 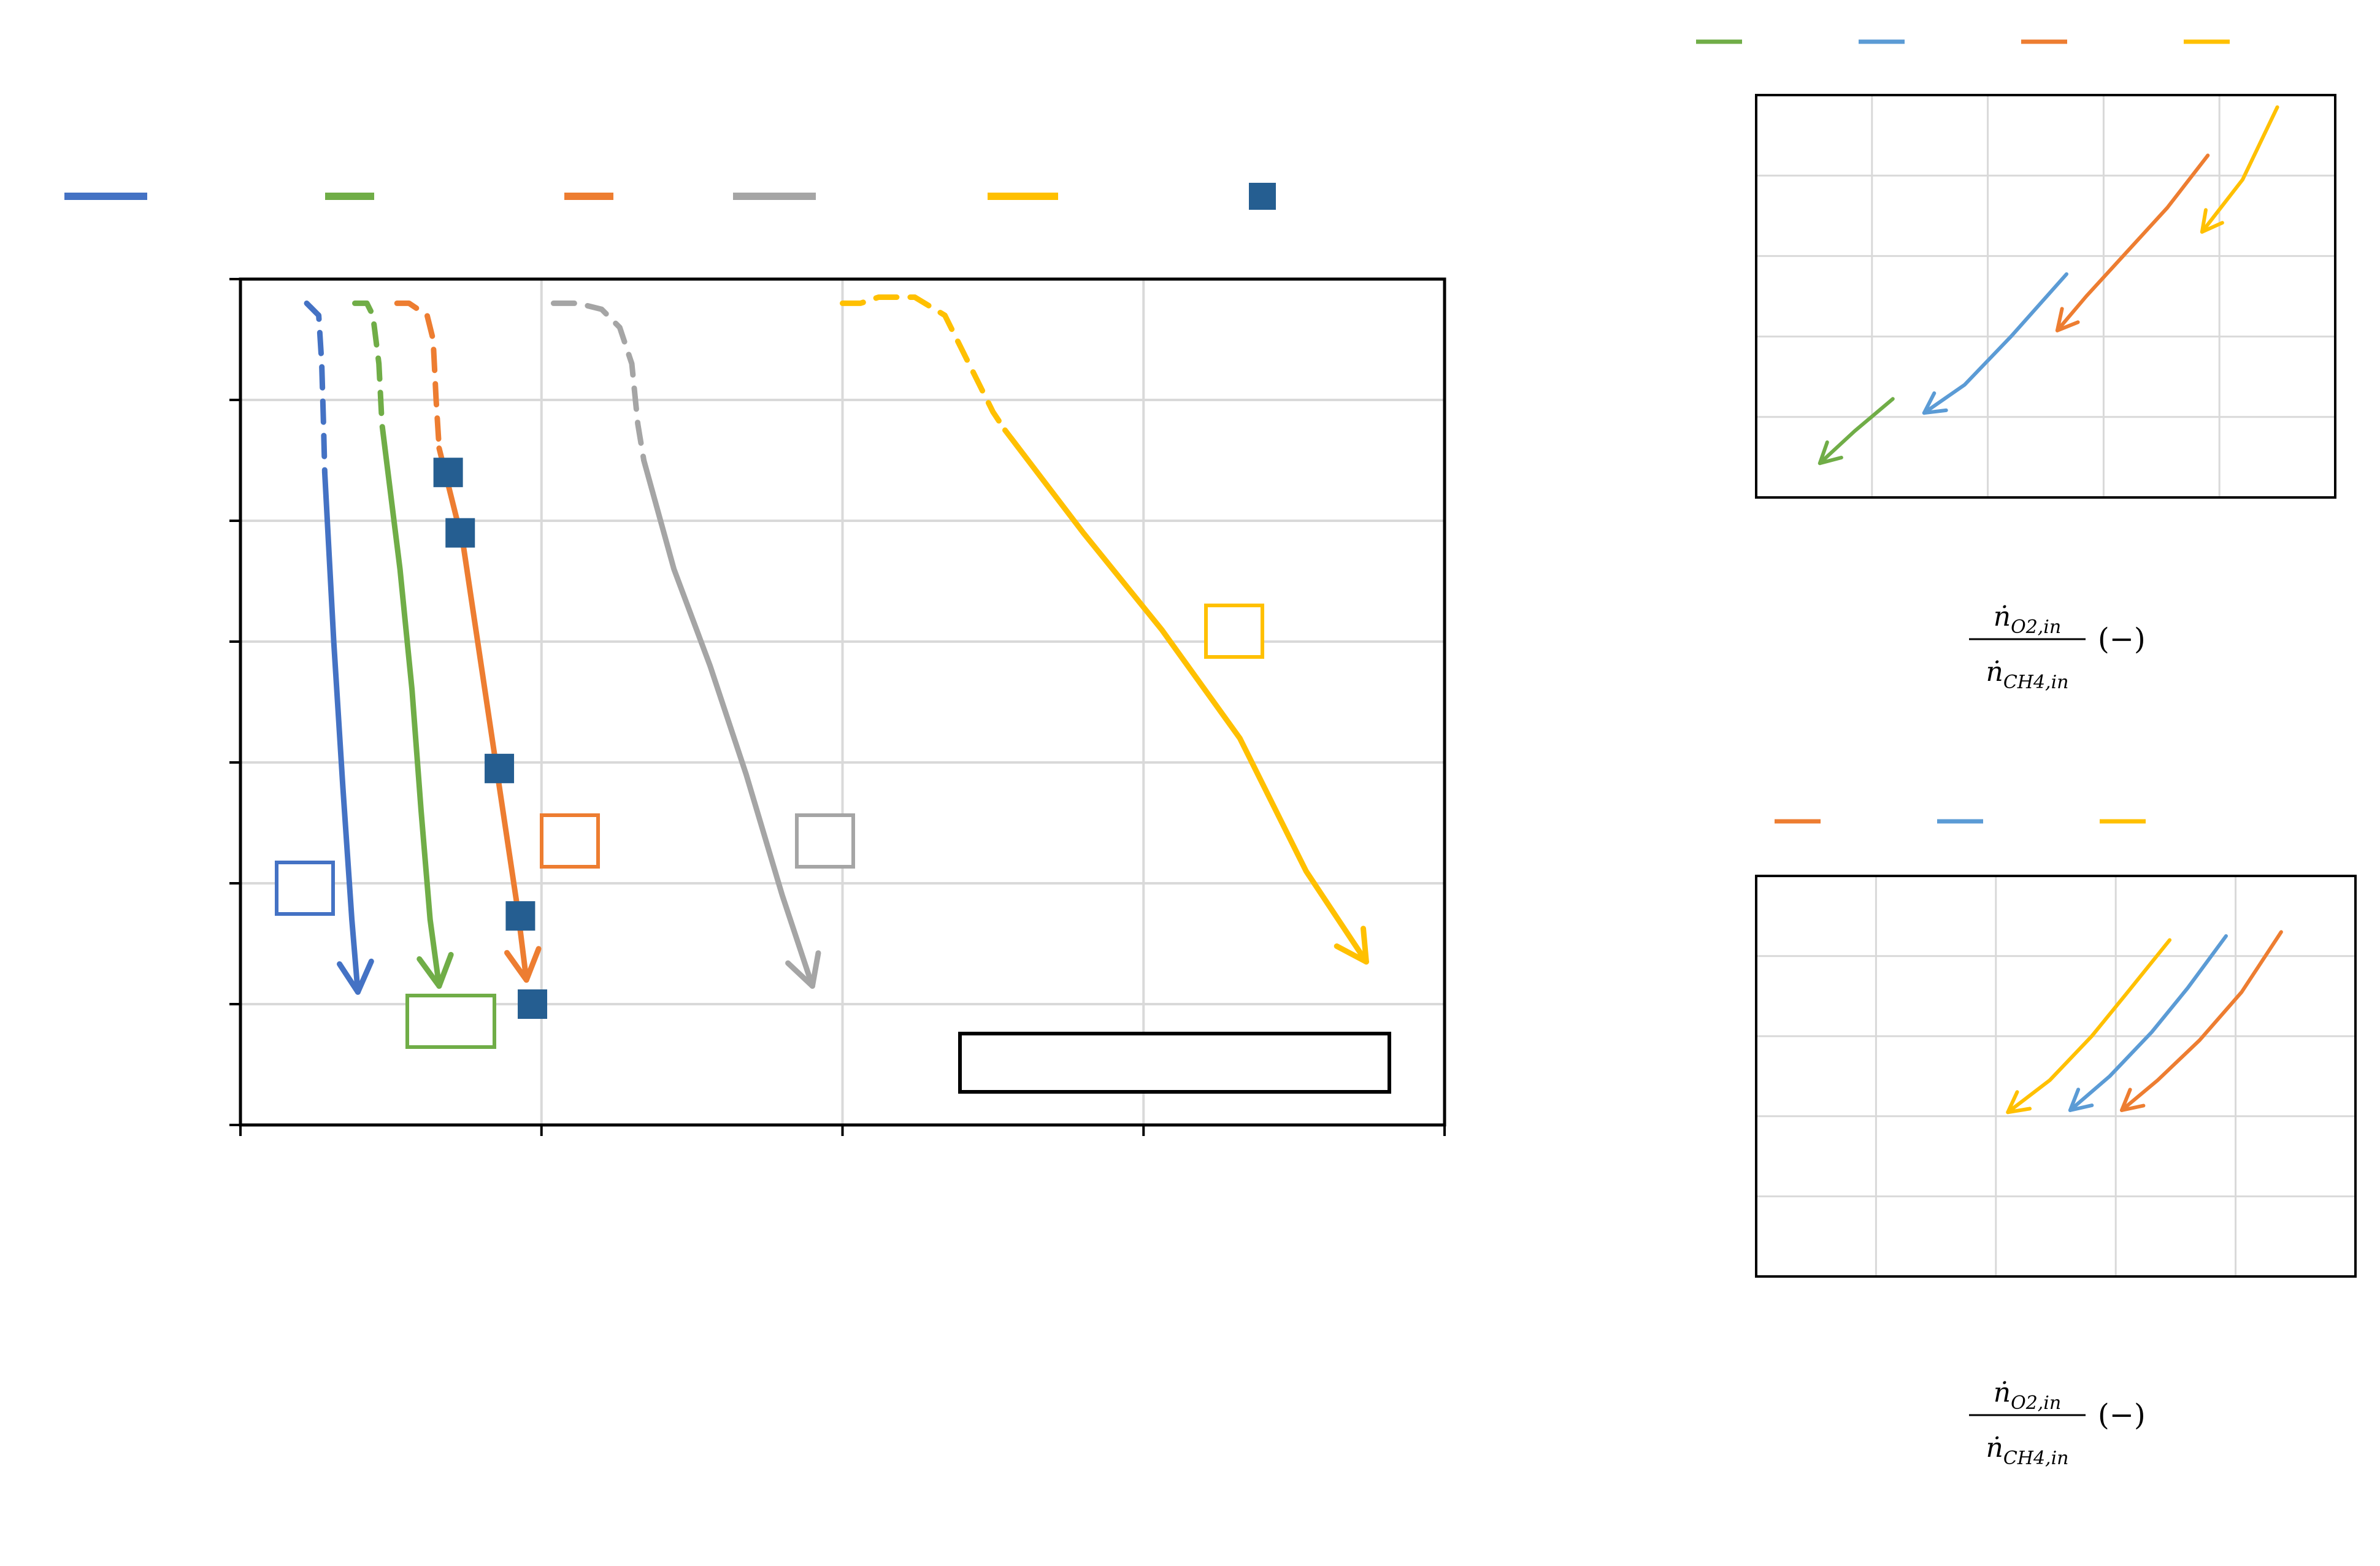 What do you see at coordinates (728, 723) in the screenshot?
I see `series-solid-line-100-mem` at bounding box center [728, 723].